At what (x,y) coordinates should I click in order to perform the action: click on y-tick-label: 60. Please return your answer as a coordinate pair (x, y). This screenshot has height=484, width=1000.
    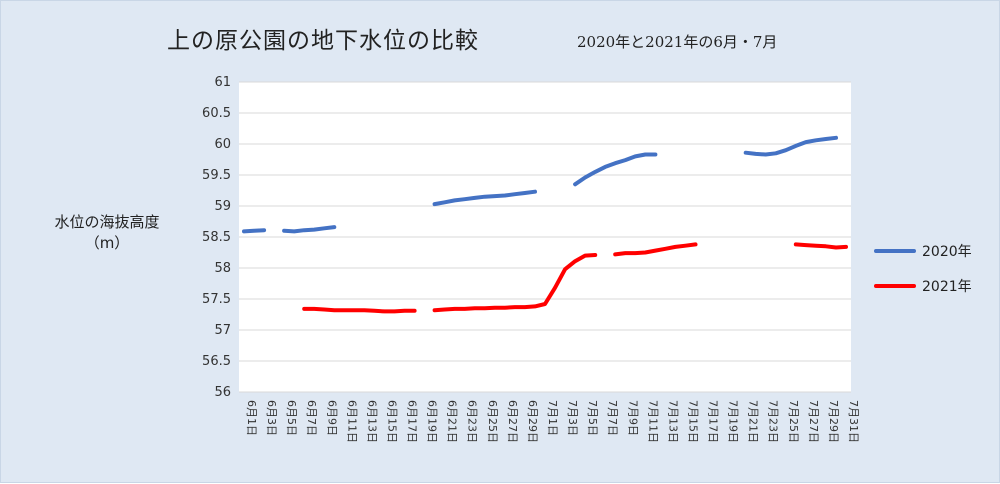
    Looking at the image, I should click on (222, 144).